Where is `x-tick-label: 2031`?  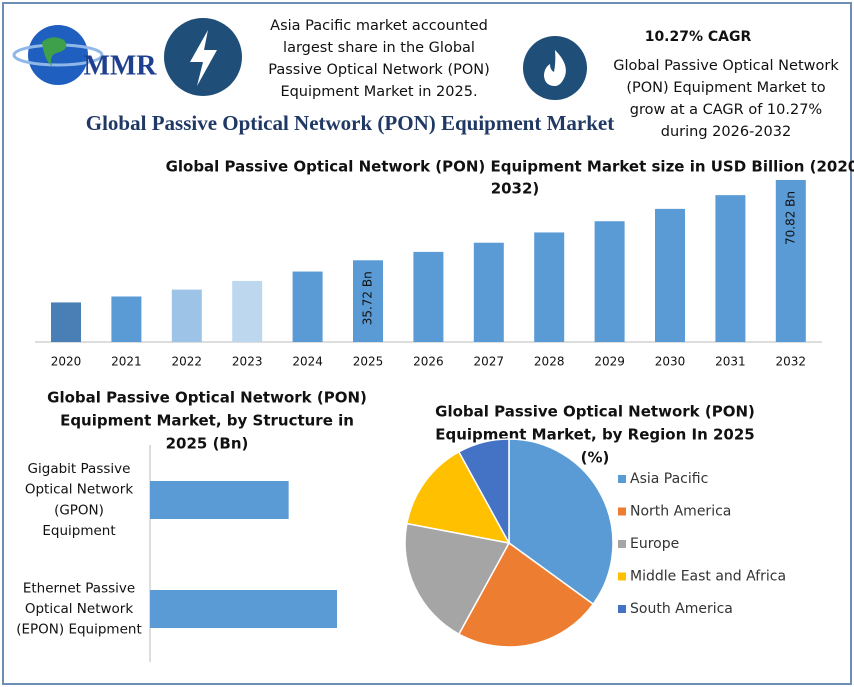 x-tick-label: 2031 is located at coordinates (730, 362).